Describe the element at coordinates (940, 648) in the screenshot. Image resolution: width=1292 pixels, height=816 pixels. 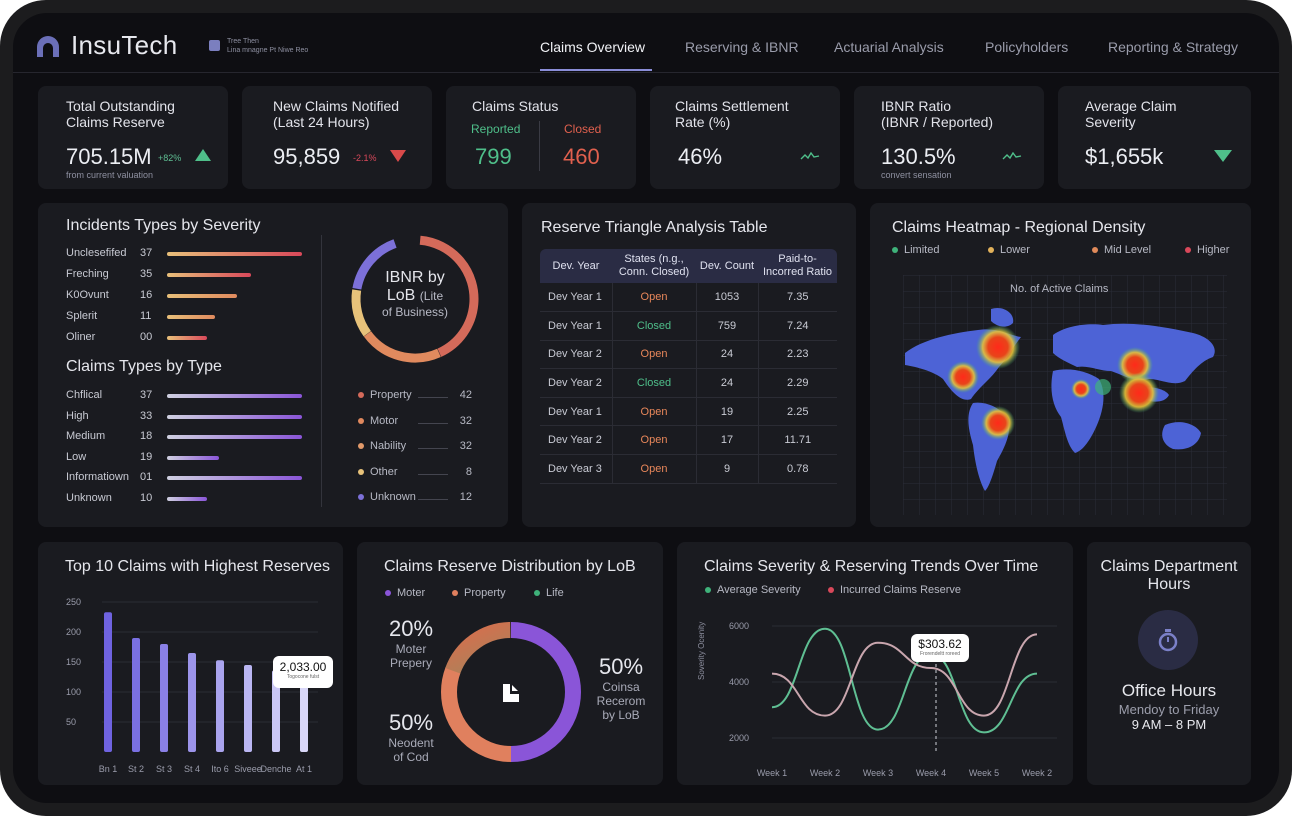
I see `line-tooltip: $303.62 Frorendeltt roreed` at that location.